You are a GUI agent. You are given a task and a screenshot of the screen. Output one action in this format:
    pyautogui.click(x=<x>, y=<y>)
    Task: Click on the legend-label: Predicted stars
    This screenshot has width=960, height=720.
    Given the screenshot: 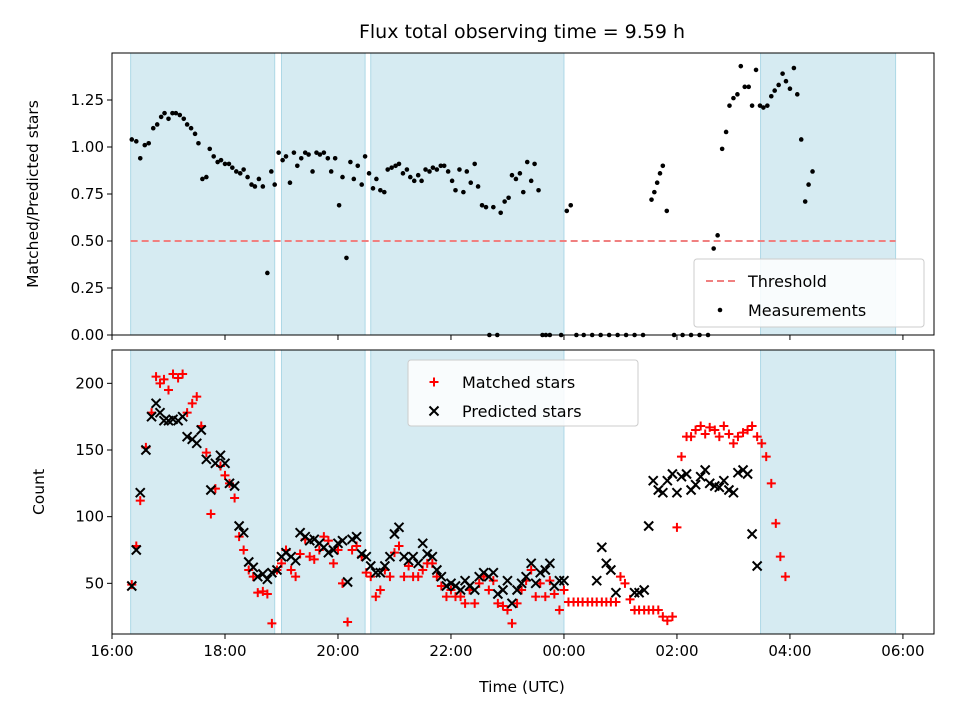 What is the action you would take?
    pyautogui.click(x=522, y=411)
    